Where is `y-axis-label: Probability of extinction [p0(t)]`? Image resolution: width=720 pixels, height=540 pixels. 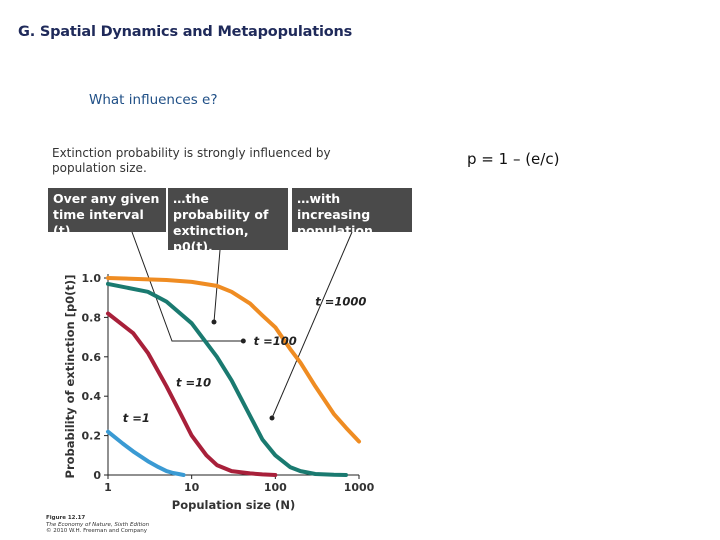 y-axis-label: Probability of extinction [p0(t)] is located at coordinates (70, 377).